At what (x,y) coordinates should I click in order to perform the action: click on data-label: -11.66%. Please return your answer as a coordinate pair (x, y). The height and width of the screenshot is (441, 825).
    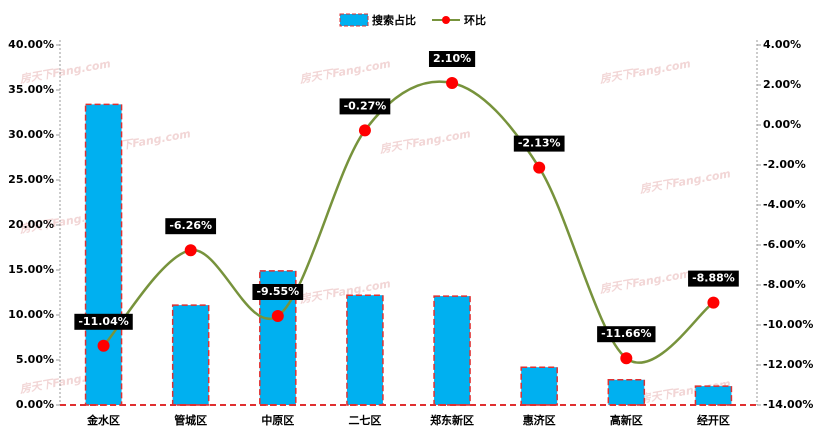
    Looking at the image, I should click on (626, 333).